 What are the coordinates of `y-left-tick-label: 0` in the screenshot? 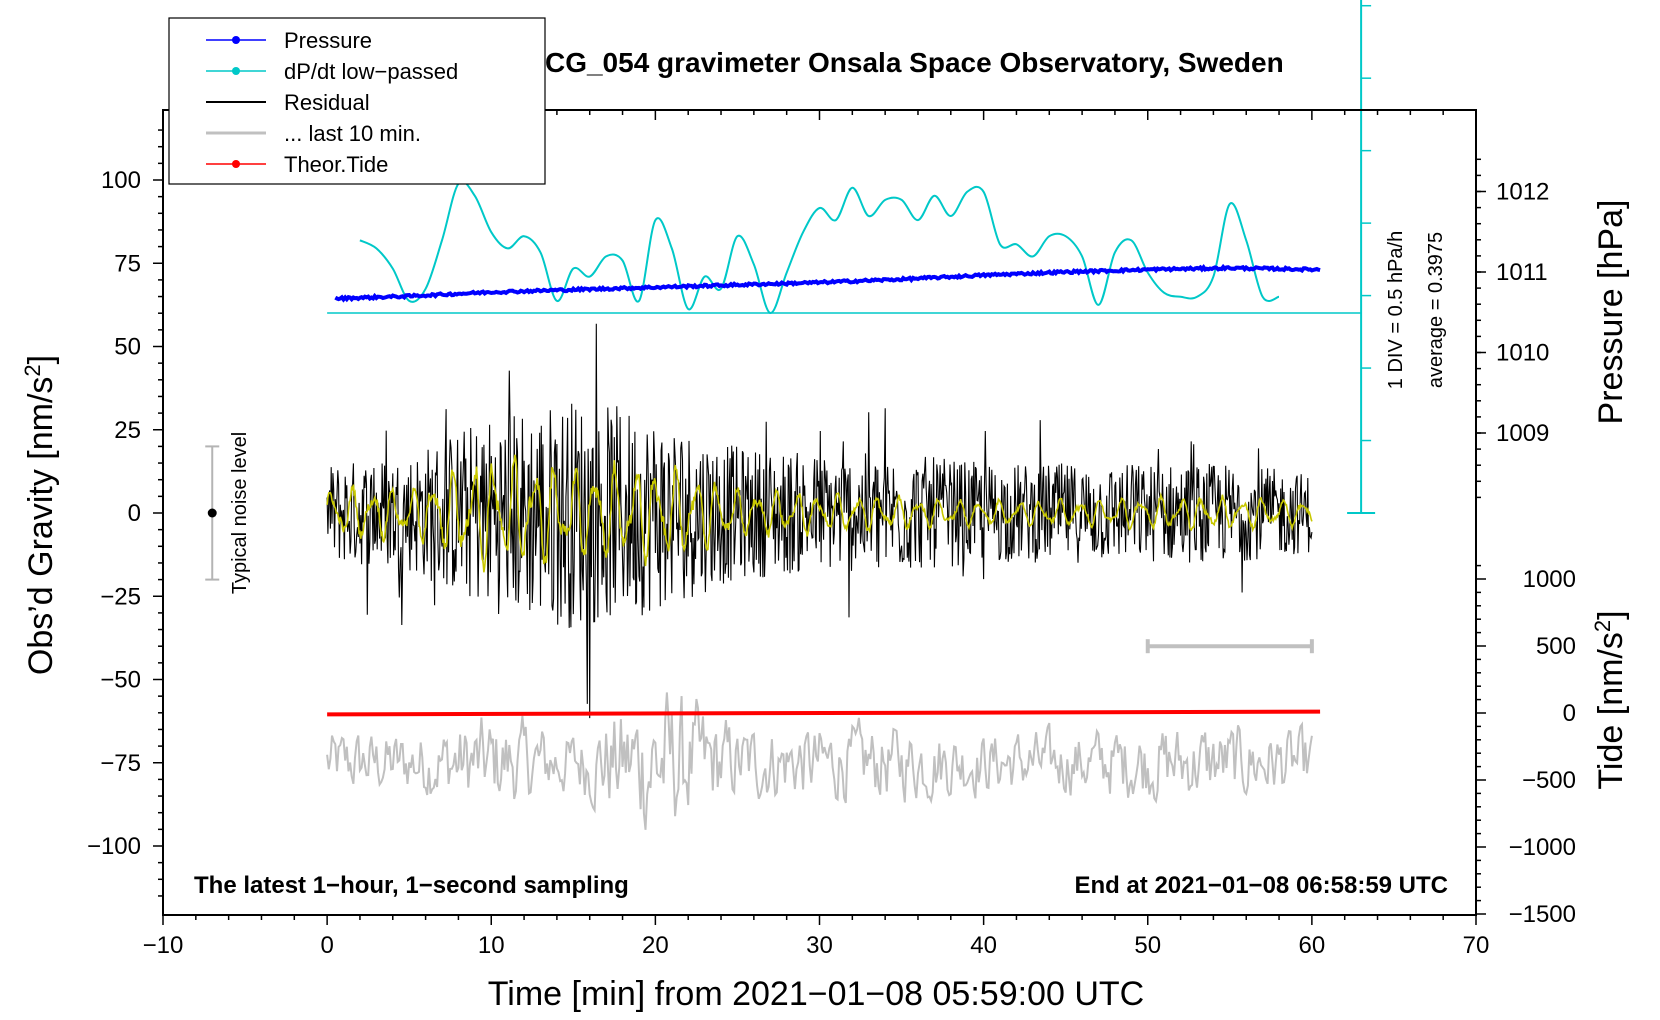 It's located at (134, 513).